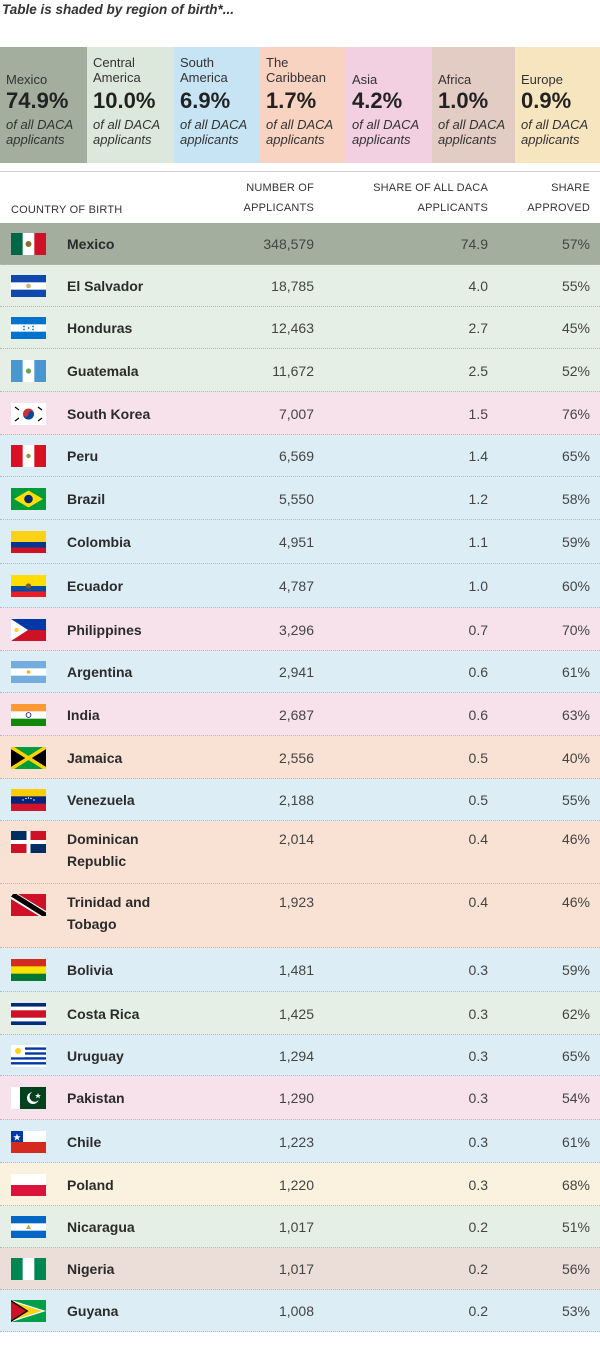 Image resolution: width=600 pixels, height=1349 pixels. What do you see at coordinates (296, 715) in the screenshot?
I see `applicants-count: 2,687` at bounding box center [296, 715].